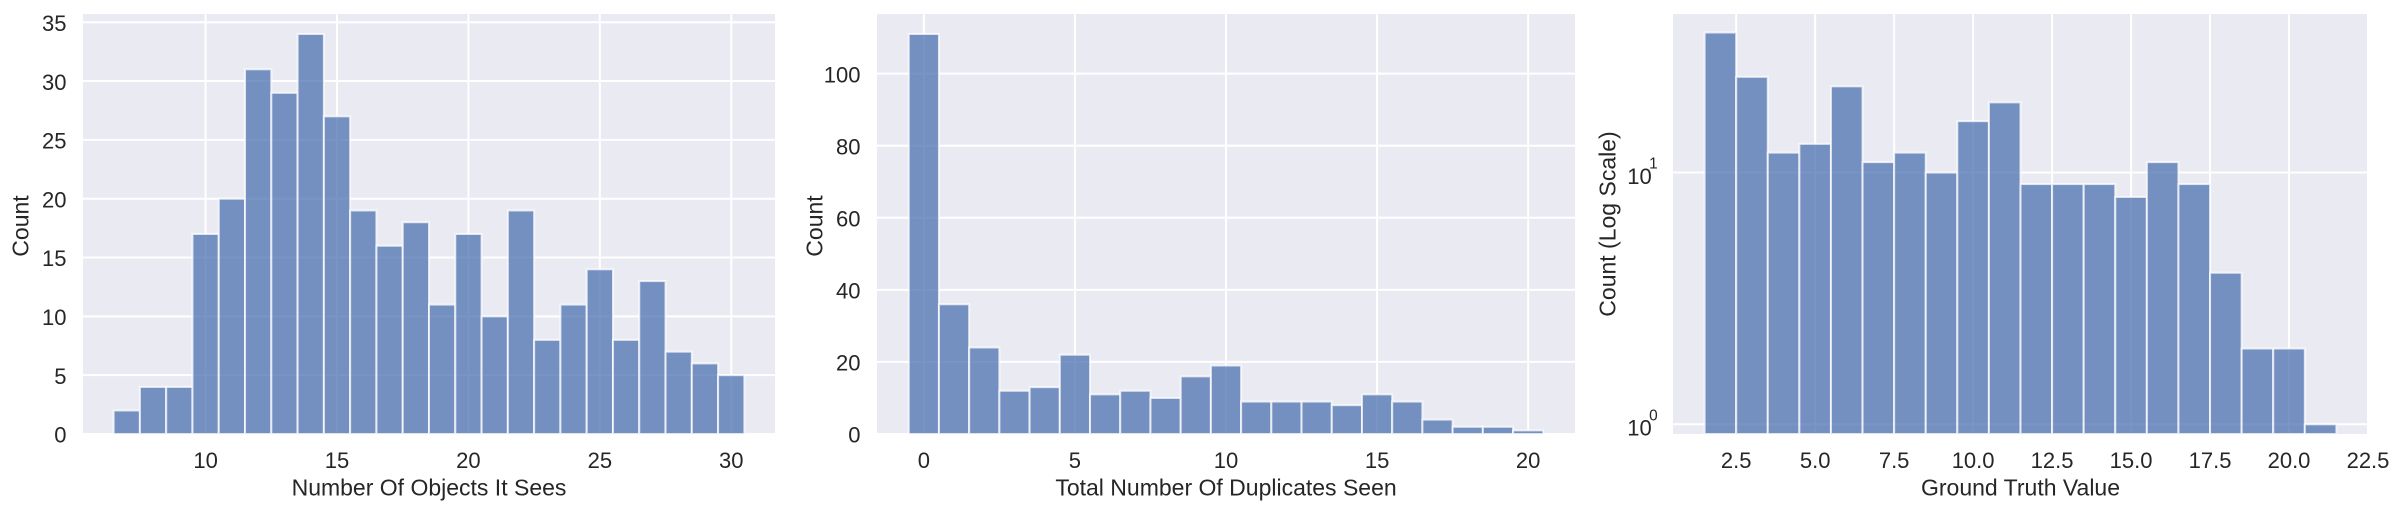 This screenshot has width=2400, height=513. Describe the element at coordinates (2020, 488) in the screenshot. I see `svg-text: Ground Truth Value` at that location.